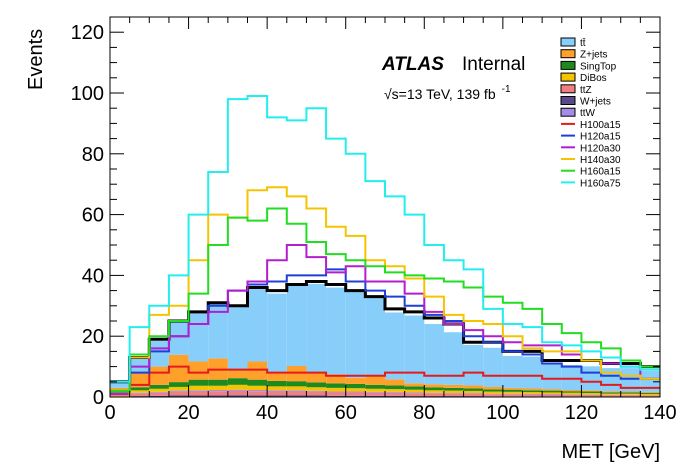 This screenshot has width=696, height=472. Describe the element at coordinates (583, 78) in the screenshot. I see `legend-item: DiBos` at that location.